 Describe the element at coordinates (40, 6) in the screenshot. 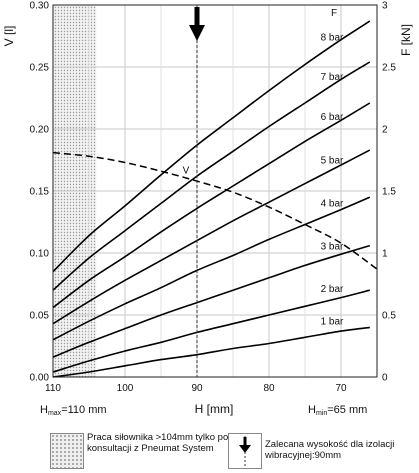

I see `y-left-tick-label: 0.30` at that location.